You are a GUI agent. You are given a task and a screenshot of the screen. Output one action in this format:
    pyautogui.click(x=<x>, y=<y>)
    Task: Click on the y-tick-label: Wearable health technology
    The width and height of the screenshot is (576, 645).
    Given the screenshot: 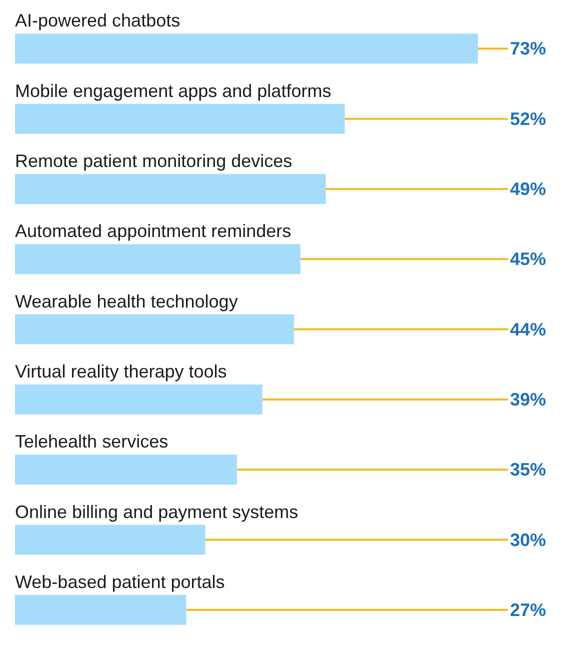 What is the action you would take?
    pyautogui.click(x=126, y=301)
    